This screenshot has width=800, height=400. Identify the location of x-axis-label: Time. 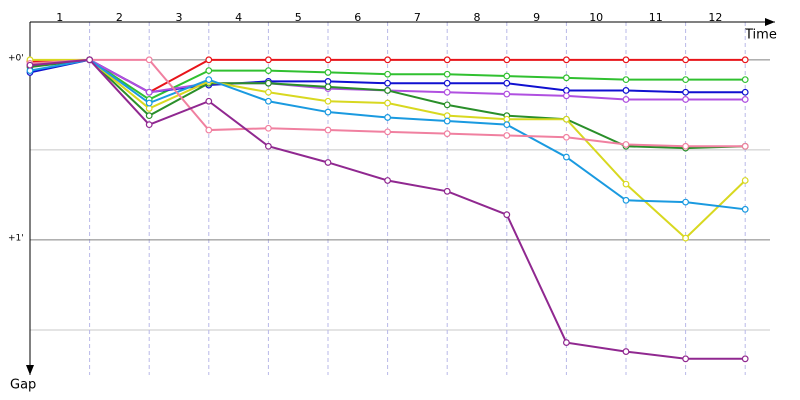
(760, 35).